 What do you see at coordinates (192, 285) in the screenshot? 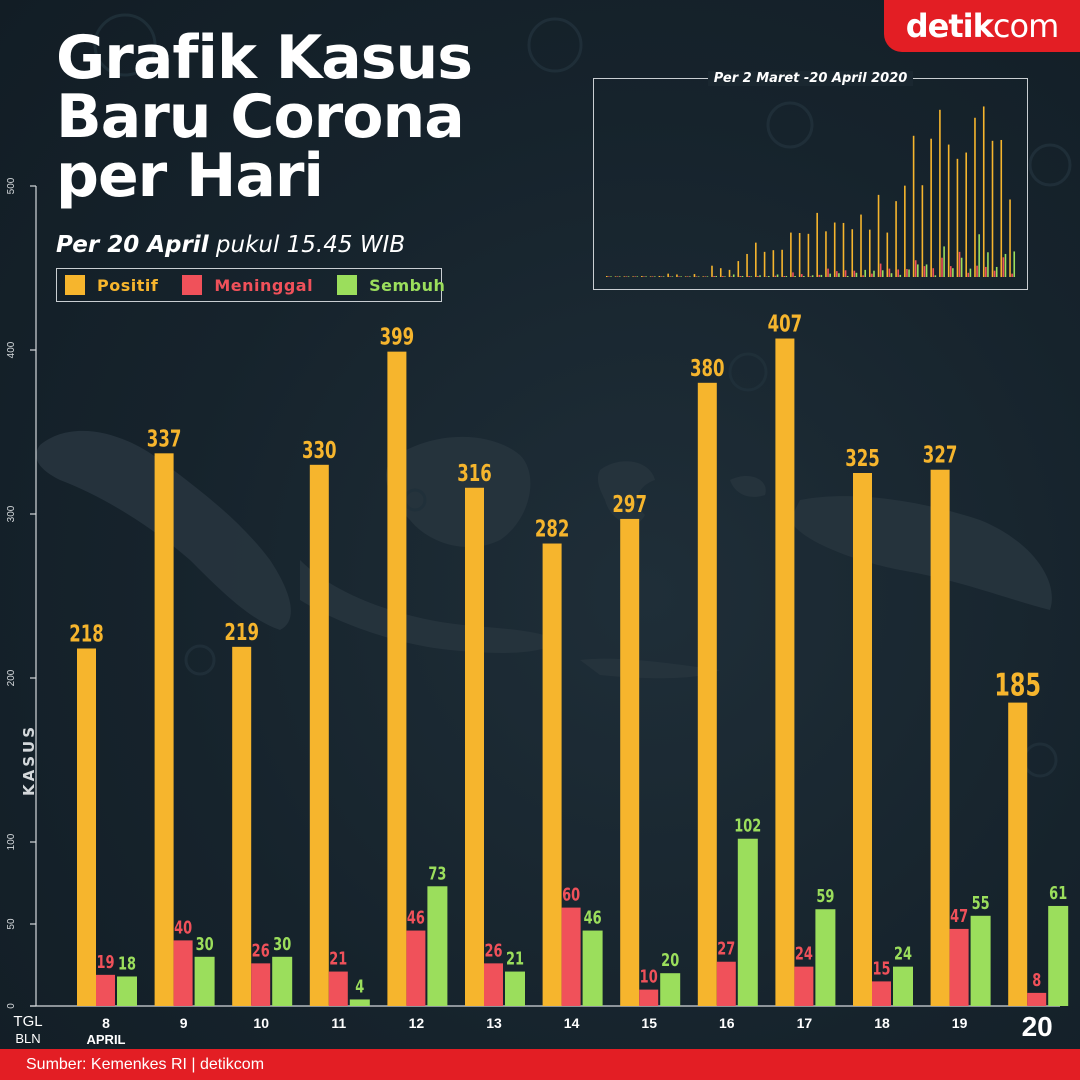
I see `legend-swatch` at bounding box center [192, 285].